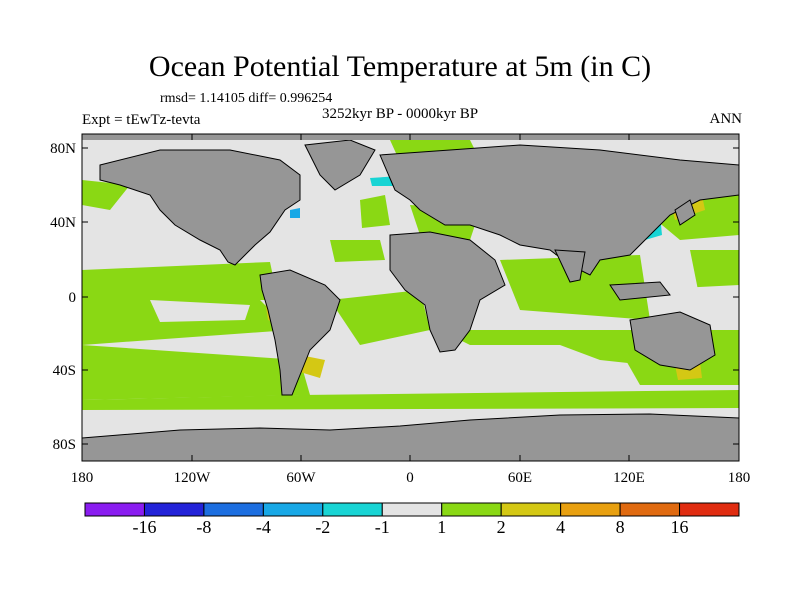 This screenshot has height=600, width=800. I want to click on eurasia, so click(559, 210).